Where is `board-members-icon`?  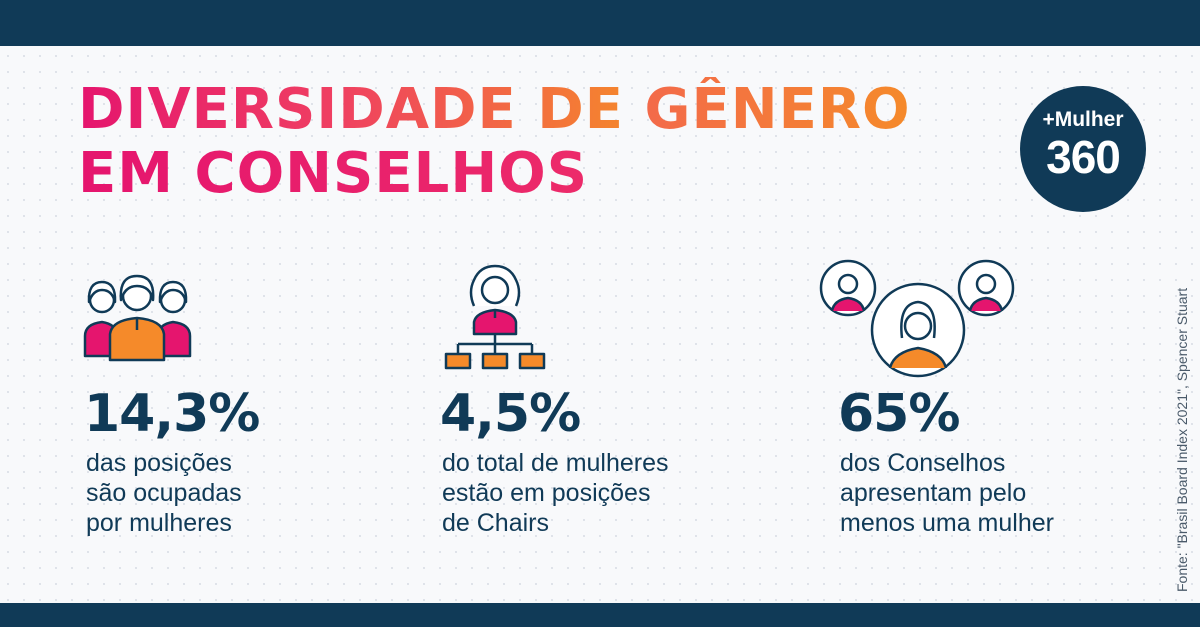 board-members-icon is located at coordinates (917, 318).